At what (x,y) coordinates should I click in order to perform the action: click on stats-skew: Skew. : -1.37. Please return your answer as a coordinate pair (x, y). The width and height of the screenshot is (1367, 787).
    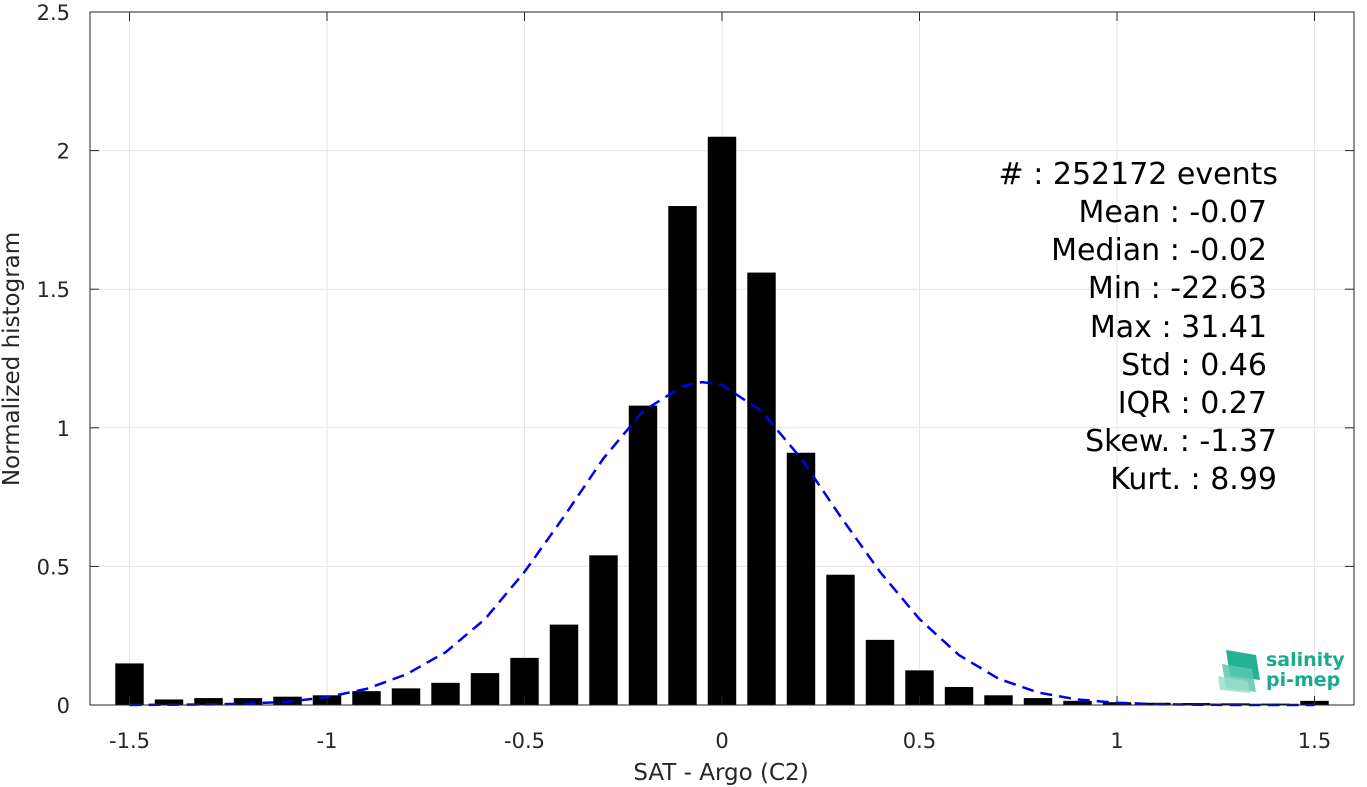
    Looking at the image, I should click on (1181, 441).